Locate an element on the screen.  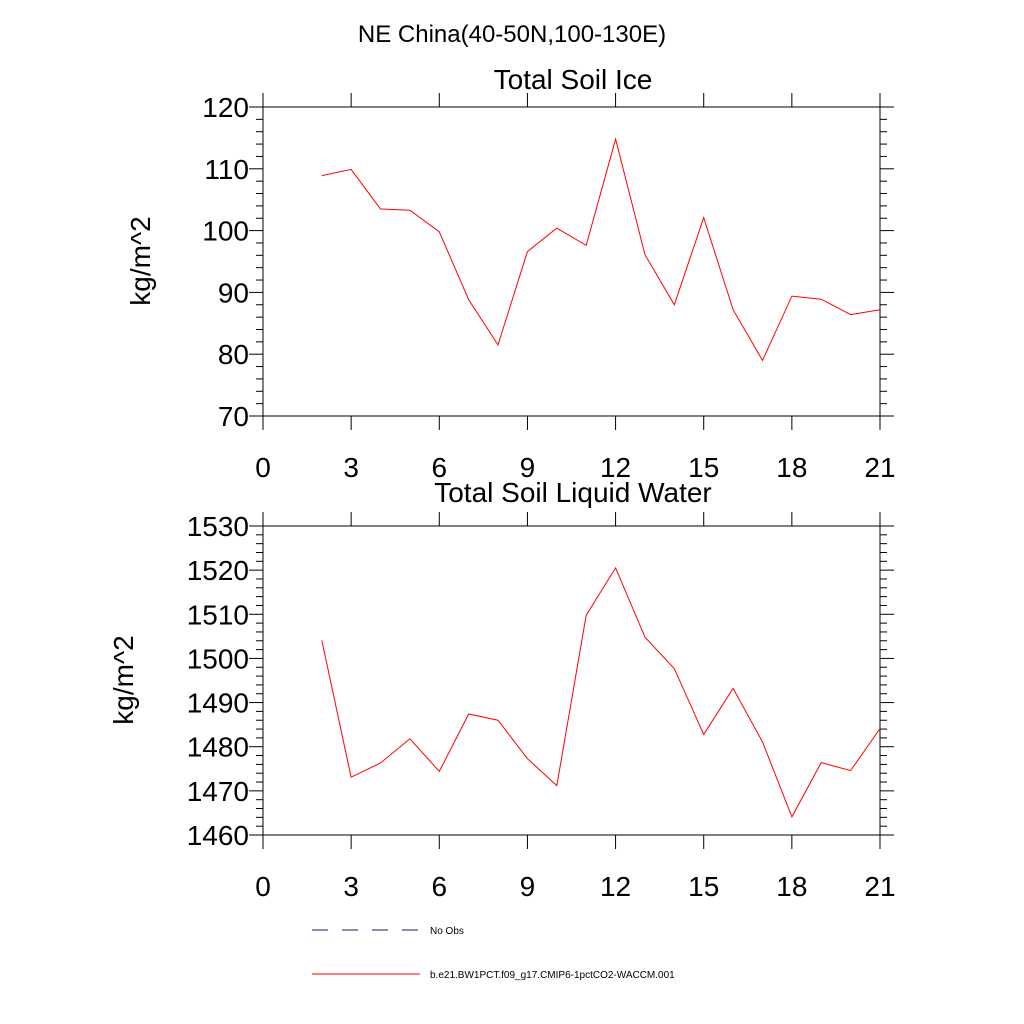
y-tick-label: 1490 is located at coordinates (218, 703).